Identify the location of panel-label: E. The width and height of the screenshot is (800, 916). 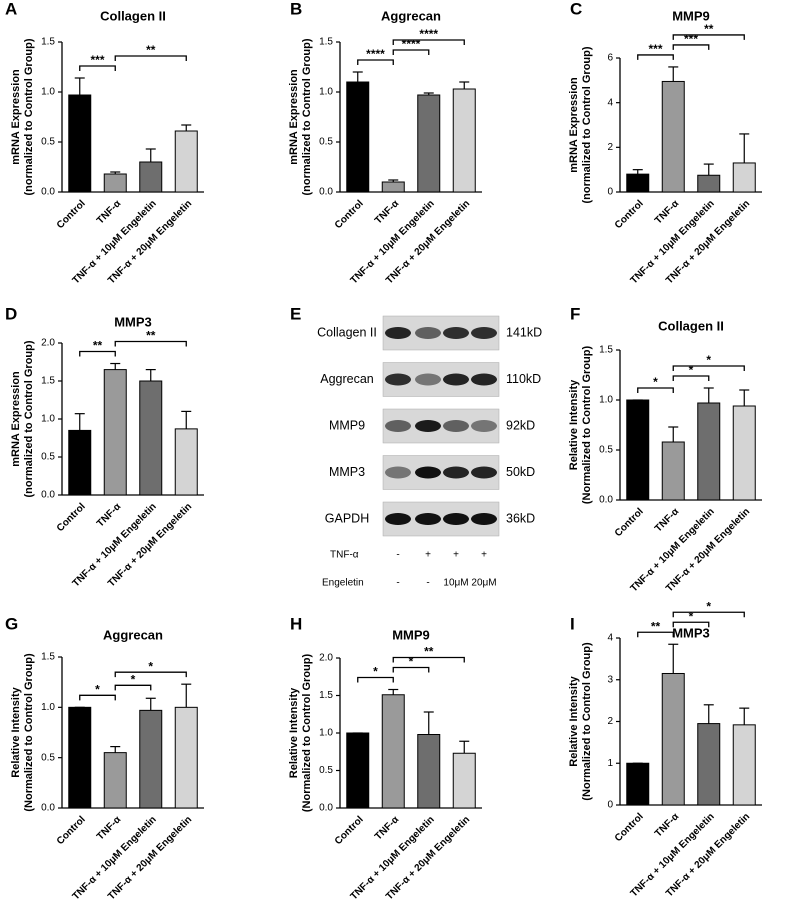
(295, 313).